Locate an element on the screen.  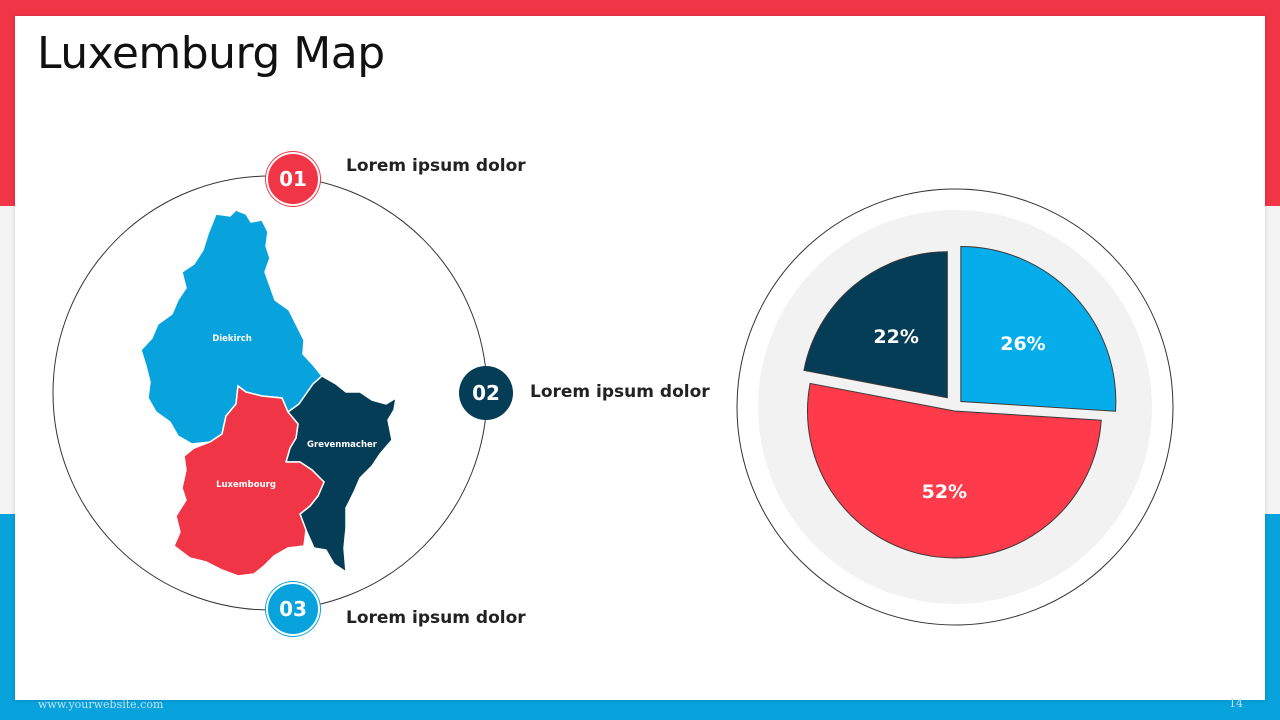
point-badge-03: 03 is located at coordinates (293, 609).